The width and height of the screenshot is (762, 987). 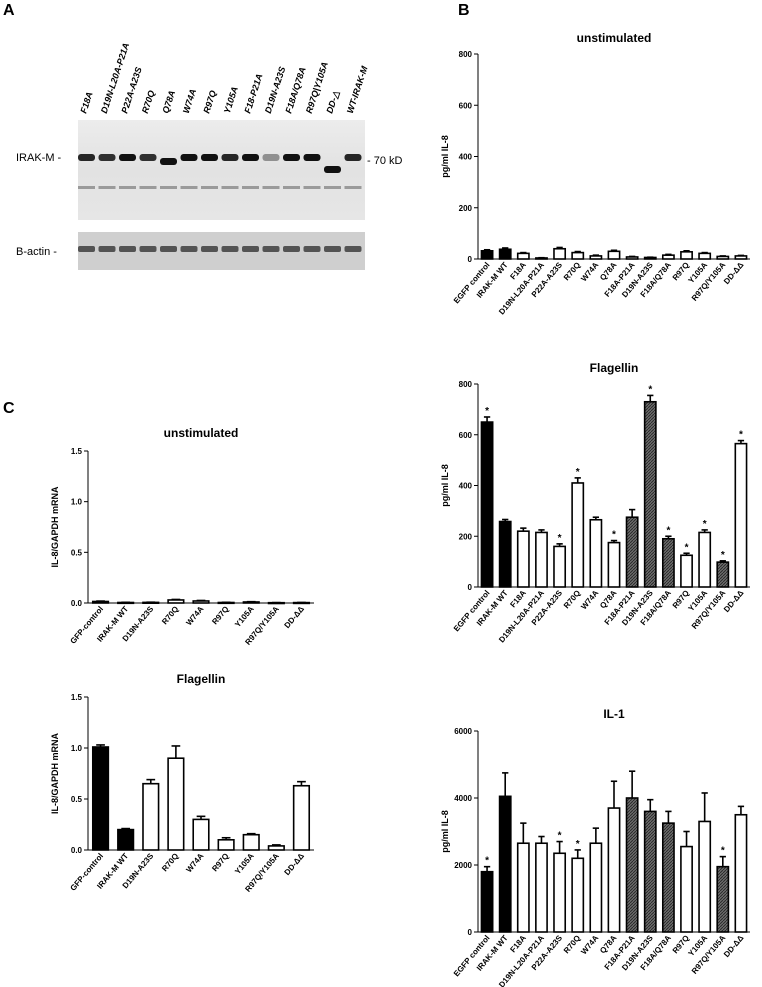 What do you see at coordinates (168, 101) in the screenshot?
I see `blot-lane-label: Q78A` at bounding box center [168, 101].